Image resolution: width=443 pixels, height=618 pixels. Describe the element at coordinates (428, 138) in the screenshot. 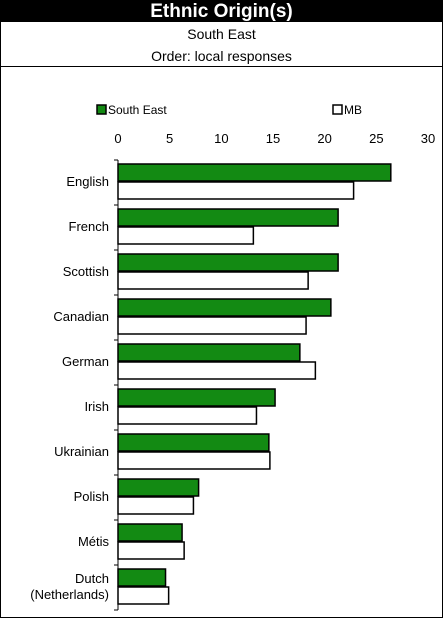

I see `x-tick-label-6: 30` at that location.